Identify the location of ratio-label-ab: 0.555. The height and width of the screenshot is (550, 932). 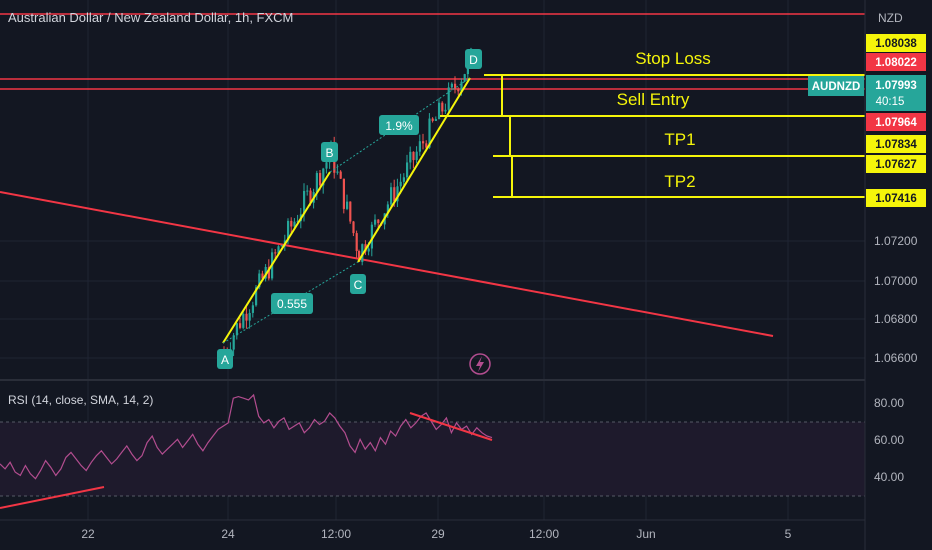
(292, 303).